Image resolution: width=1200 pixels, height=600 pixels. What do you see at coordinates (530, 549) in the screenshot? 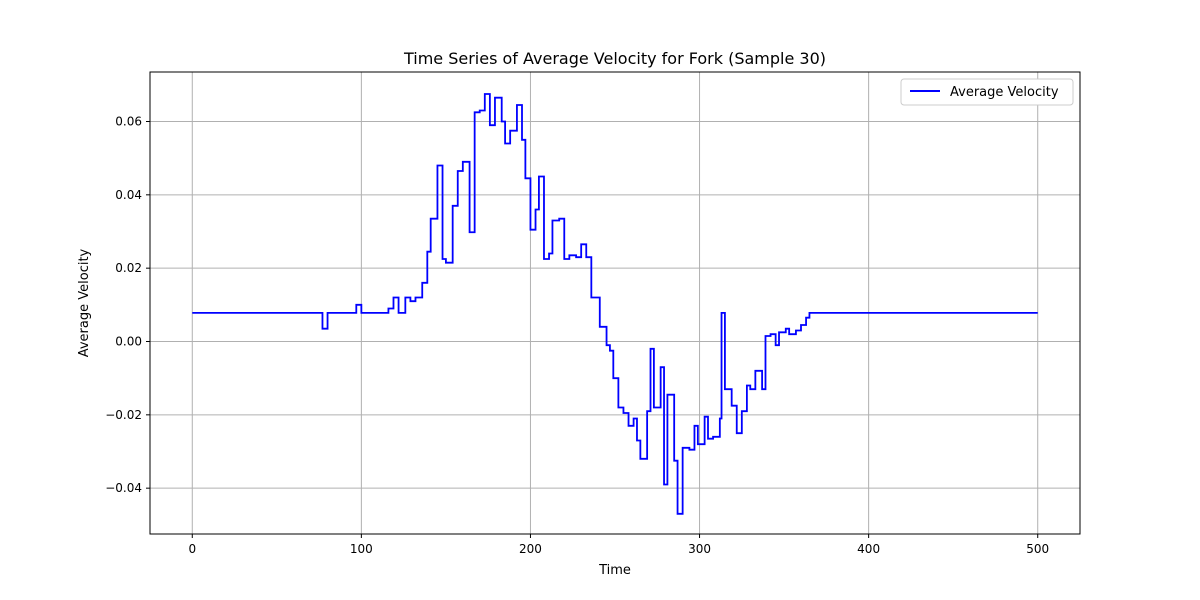
I see `x-tick-label: 200` at bounding box center [530, 549].